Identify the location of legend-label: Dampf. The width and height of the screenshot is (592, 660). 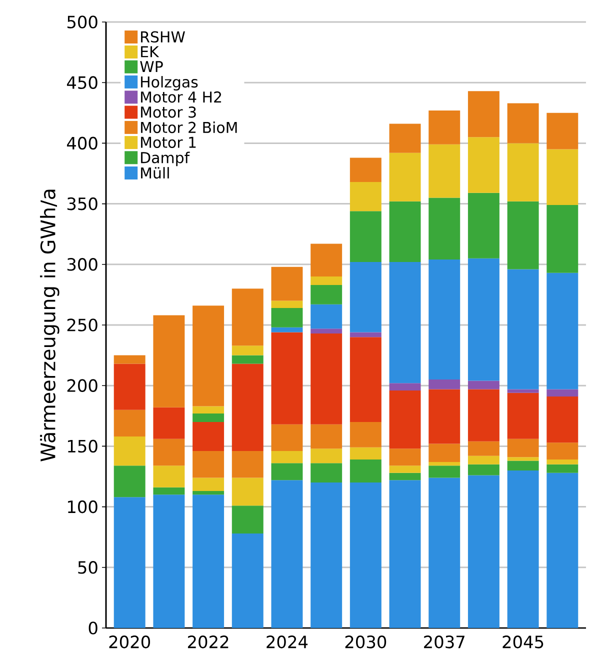
(165, 159).